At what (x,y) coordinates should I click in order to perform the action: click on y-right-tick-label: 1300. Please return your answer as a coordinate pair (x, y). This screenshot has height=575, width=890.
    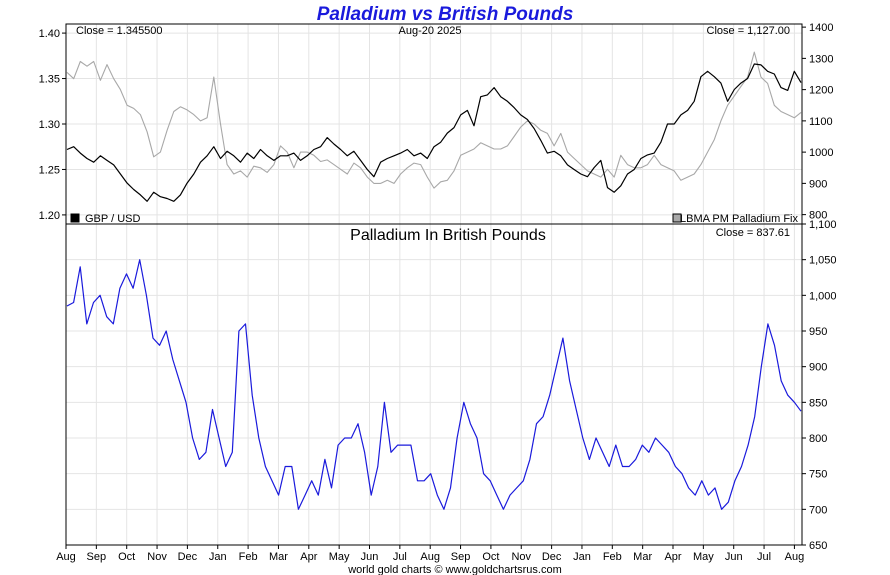
    Looking at the image, I should click on (821, 59).